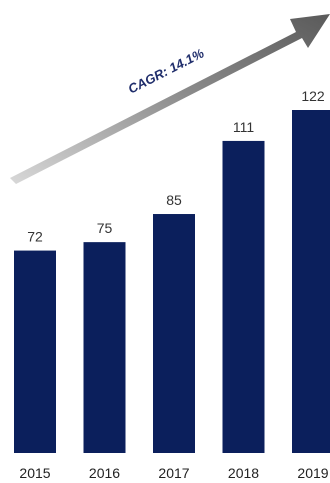 The height and width of the screenshot is (483, 330). Describe the element at coordinates (104, 347) in the screenshot. I see `bar-2016` at that location.